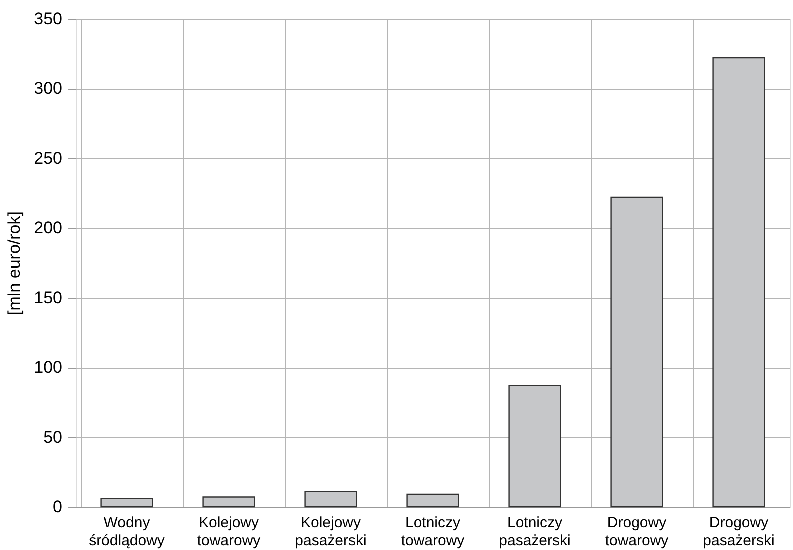  What do you see at coordinates (57, 507) in the screenshot?
I see `y-tick-label: 0` at bounding box center [57, 507].